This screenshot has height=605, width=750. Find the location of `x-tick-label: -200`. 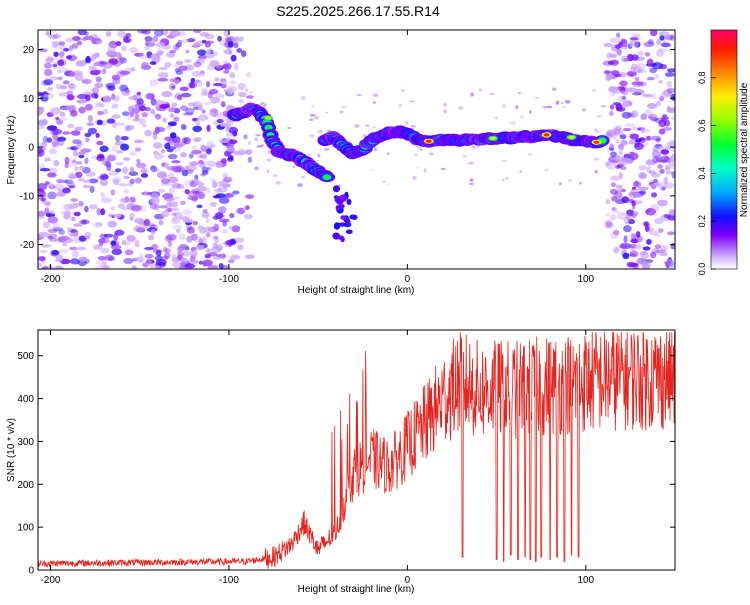

x-tick-label: -200 is located at coordinates (50, 580).